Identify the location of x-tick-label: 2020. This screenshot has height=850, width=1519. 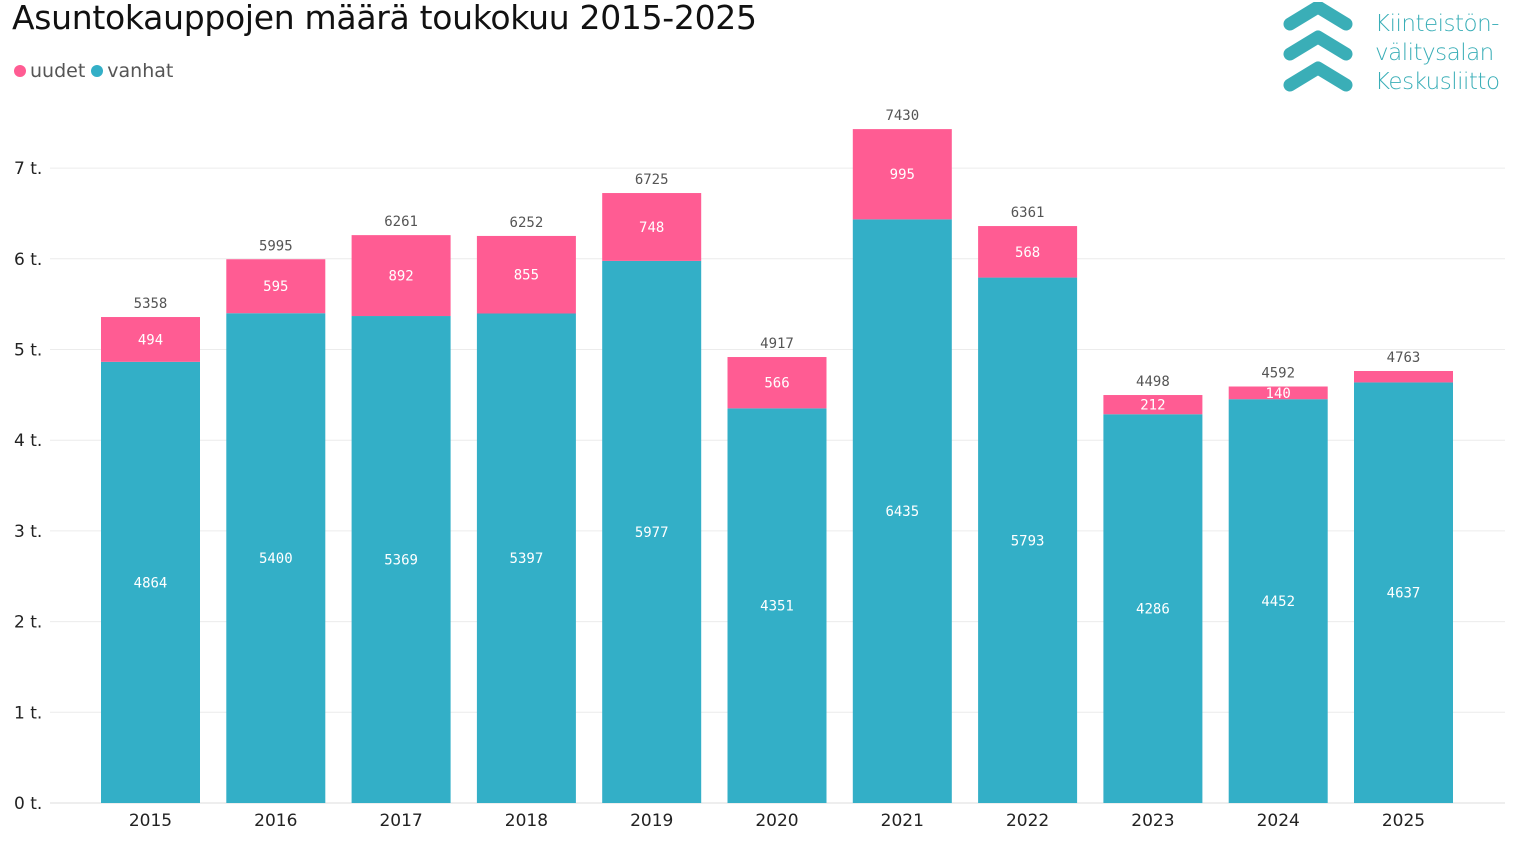
(776, 821).